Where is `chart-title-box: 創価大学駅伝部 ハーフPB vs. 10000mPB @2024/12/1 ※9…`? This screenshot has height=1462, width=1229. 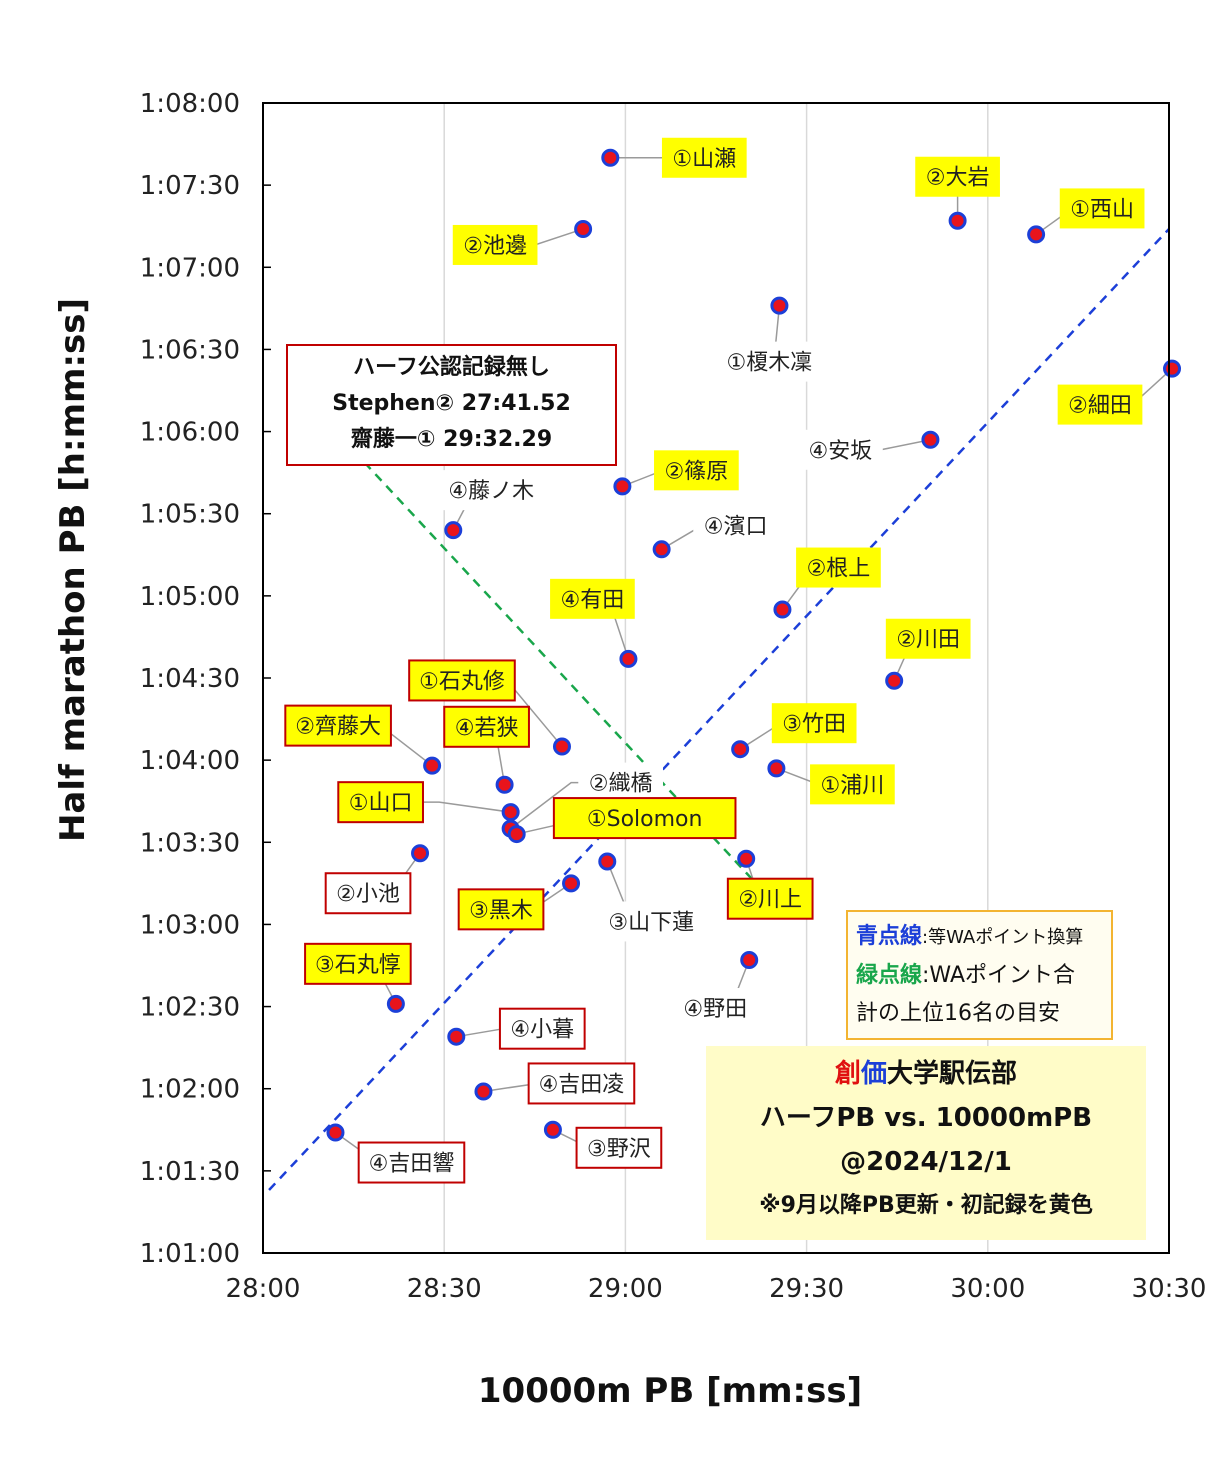
chart-title-box: 創価大学駅伝部 ハーフPB vs. 10000mPB @2024/12/1 ※9… is located at coordinates (926, 1143).